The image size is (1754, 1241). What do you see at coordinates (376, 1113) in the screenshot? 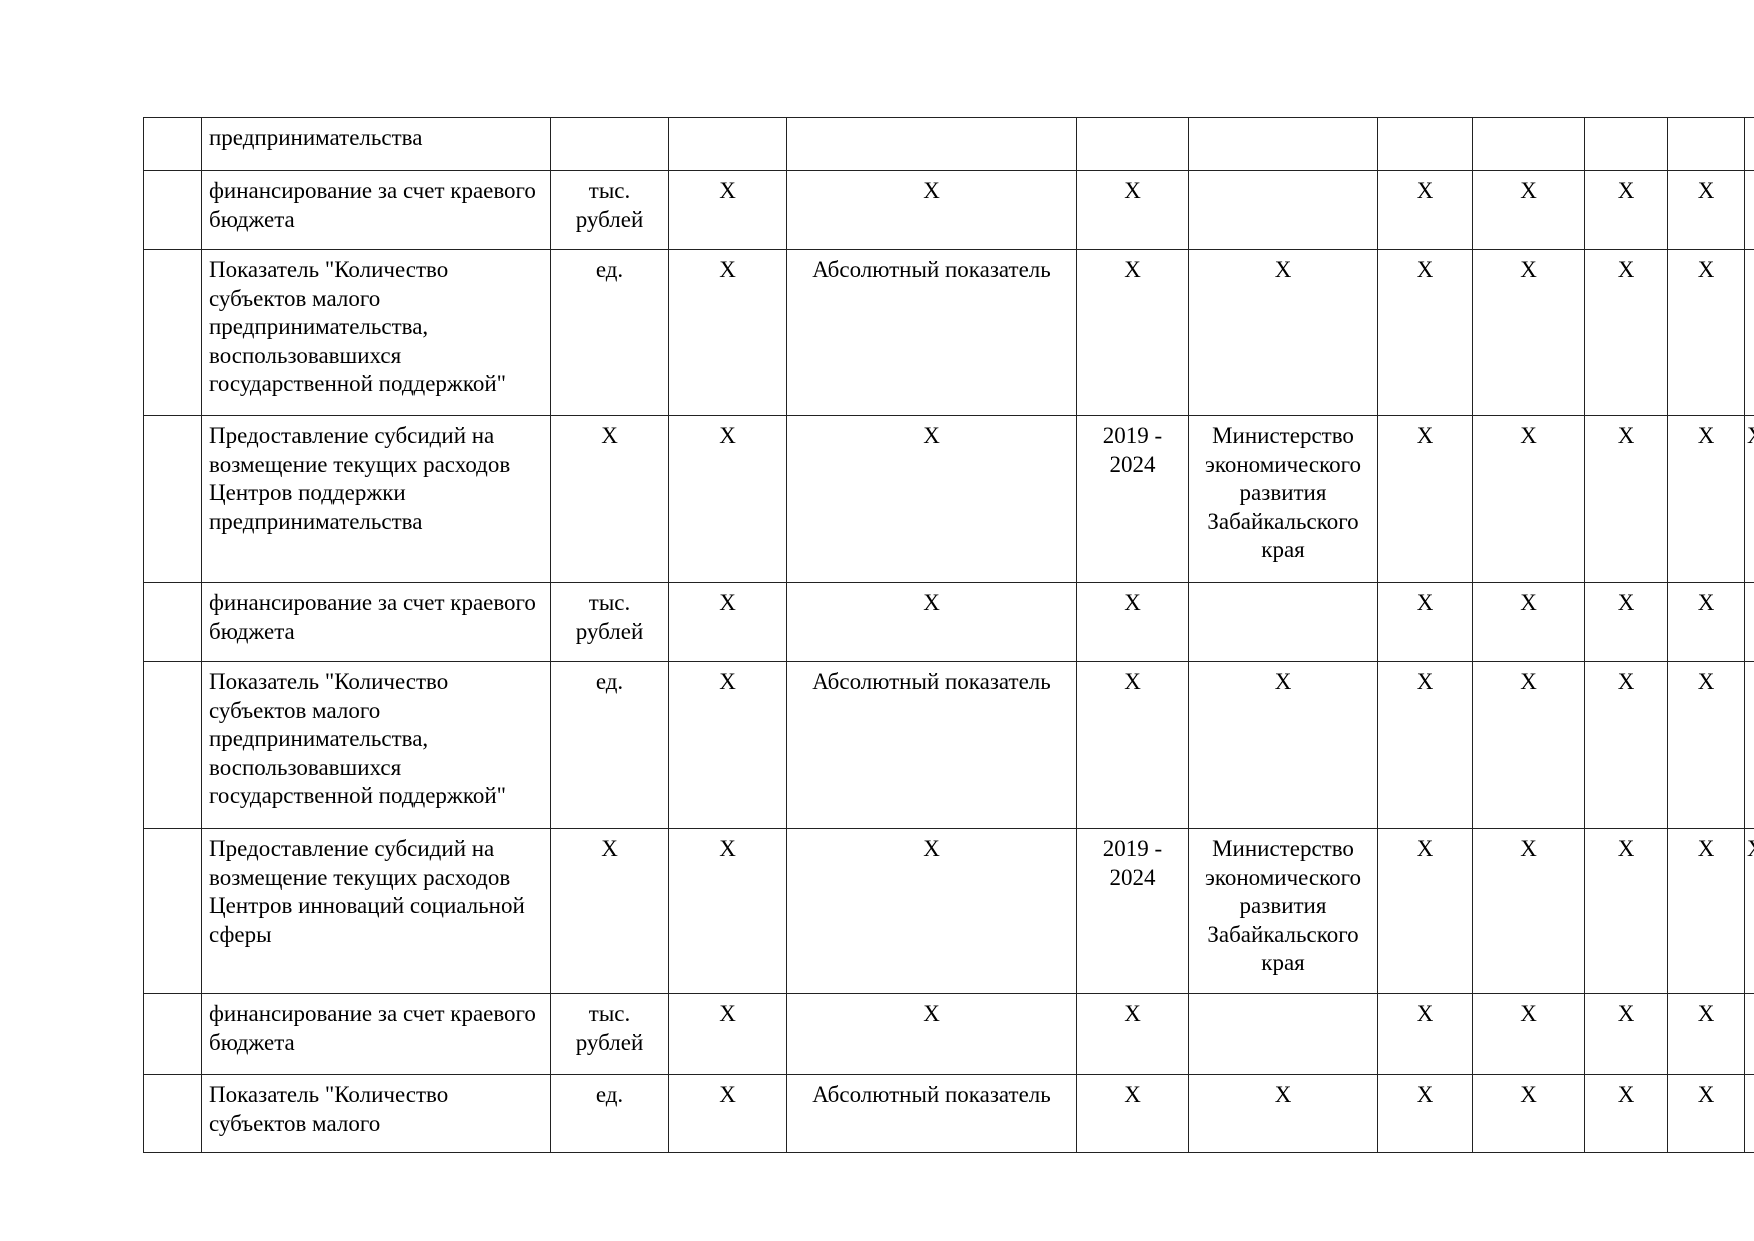
I see `name-cell: Показатель "Количество субъектов малого` at bounding box center [376, 1113].